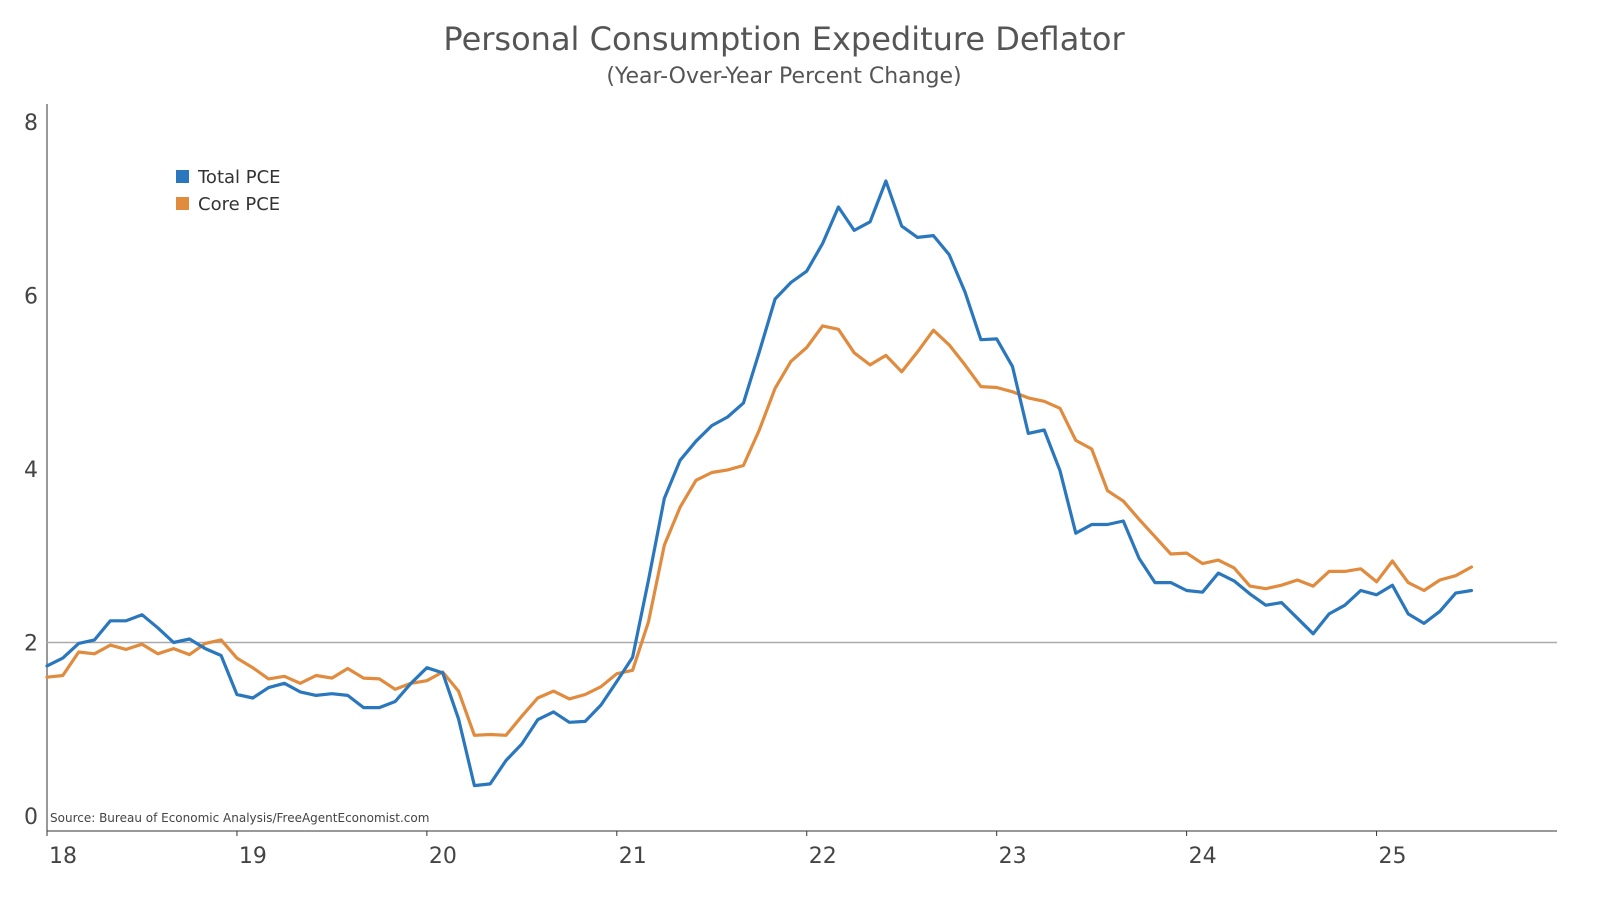  Describe the element at coordinates (1013, 856) in the screenshot. I see `x-tick-label: 23` at that location.